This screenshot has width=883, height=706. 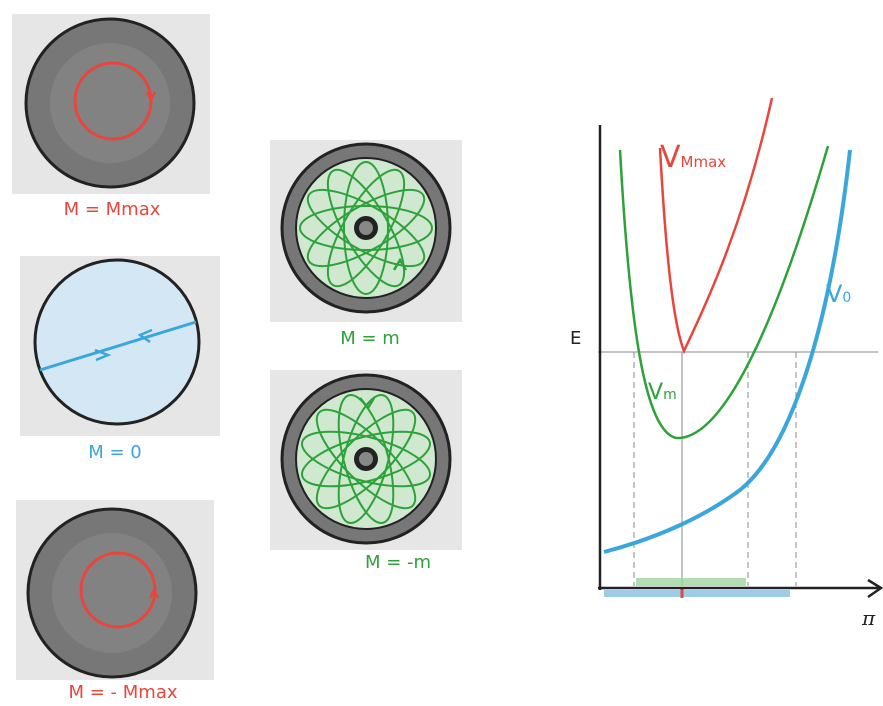 I want to click on arrow-m-zero-left, so click(x=145, y=336).